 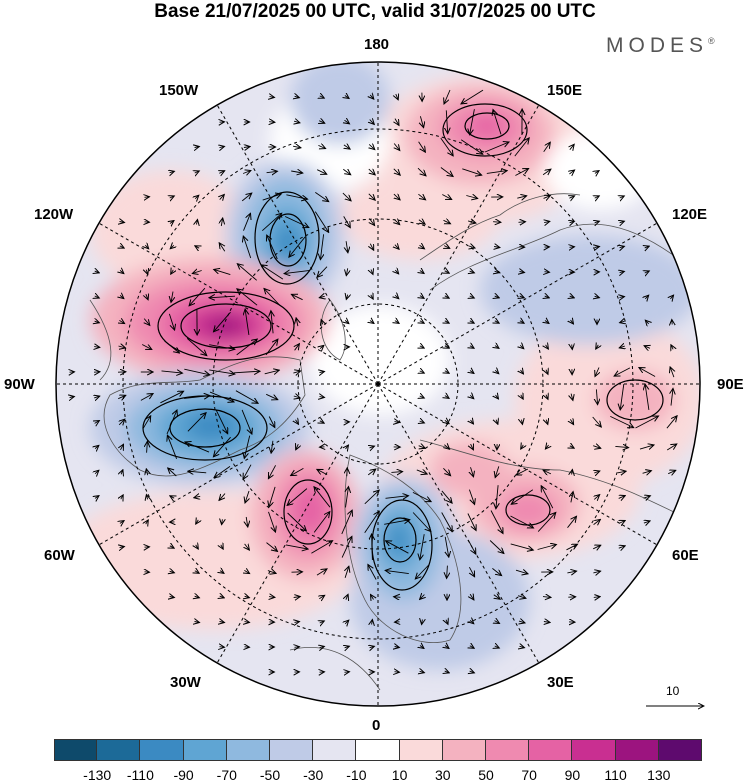 What do you see at coordinates (313, 775) in the screenshot?
I see `colorbar-tick-label: -30` at bounding box center [313, 775].